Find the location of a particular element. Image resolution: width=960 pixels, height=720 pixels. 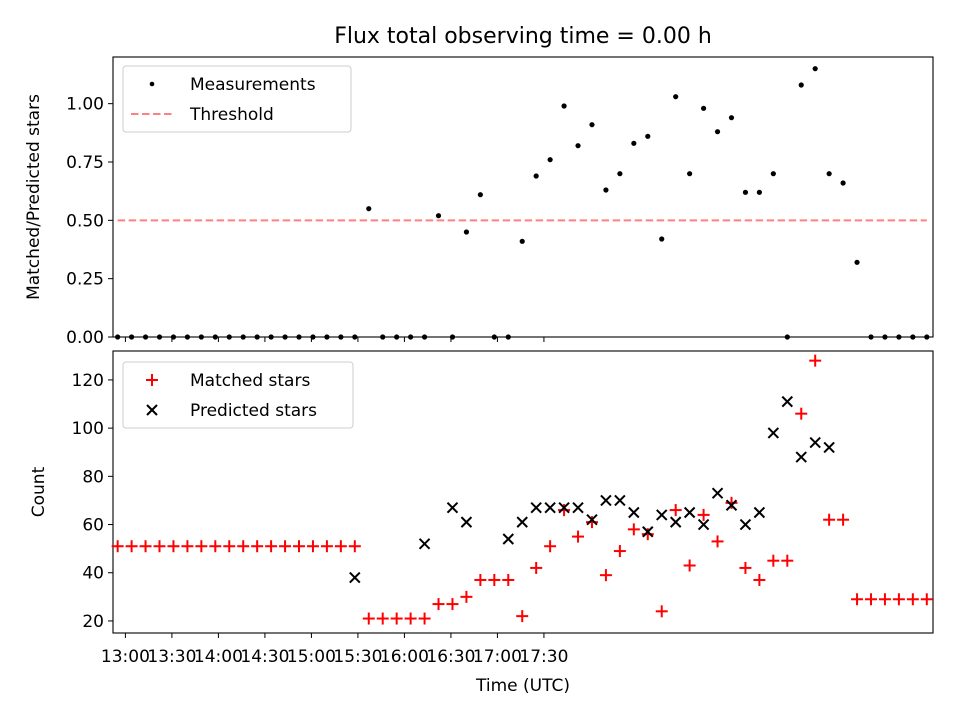

x-tick-label: 16:00 is located at coordinates (404, 657).